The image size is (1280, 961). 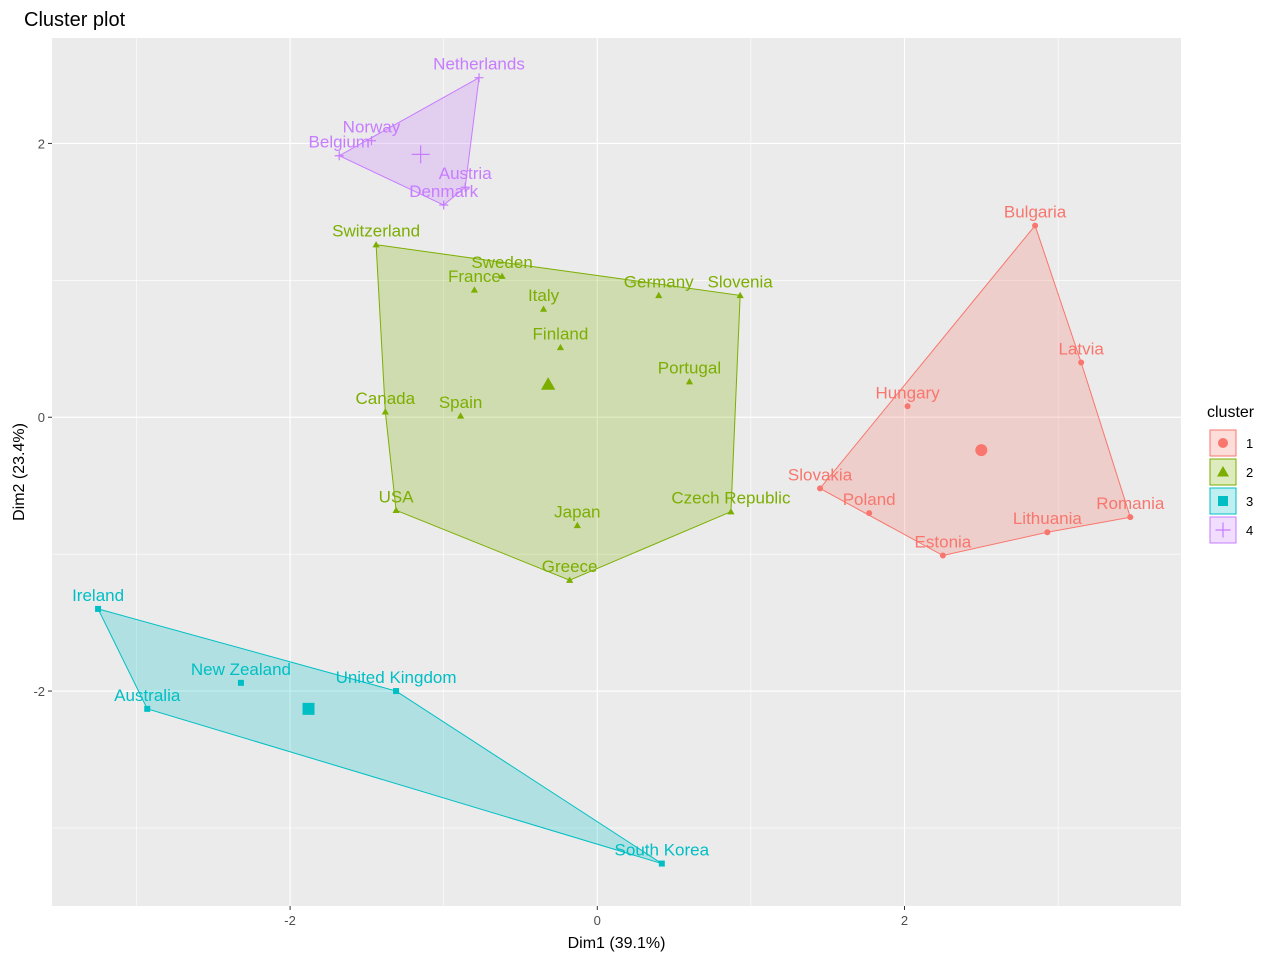 What do you see at coordinates (597, 920) in the screenshot?
I see `x-tick-label: 0` at bounding box center [597, 920].